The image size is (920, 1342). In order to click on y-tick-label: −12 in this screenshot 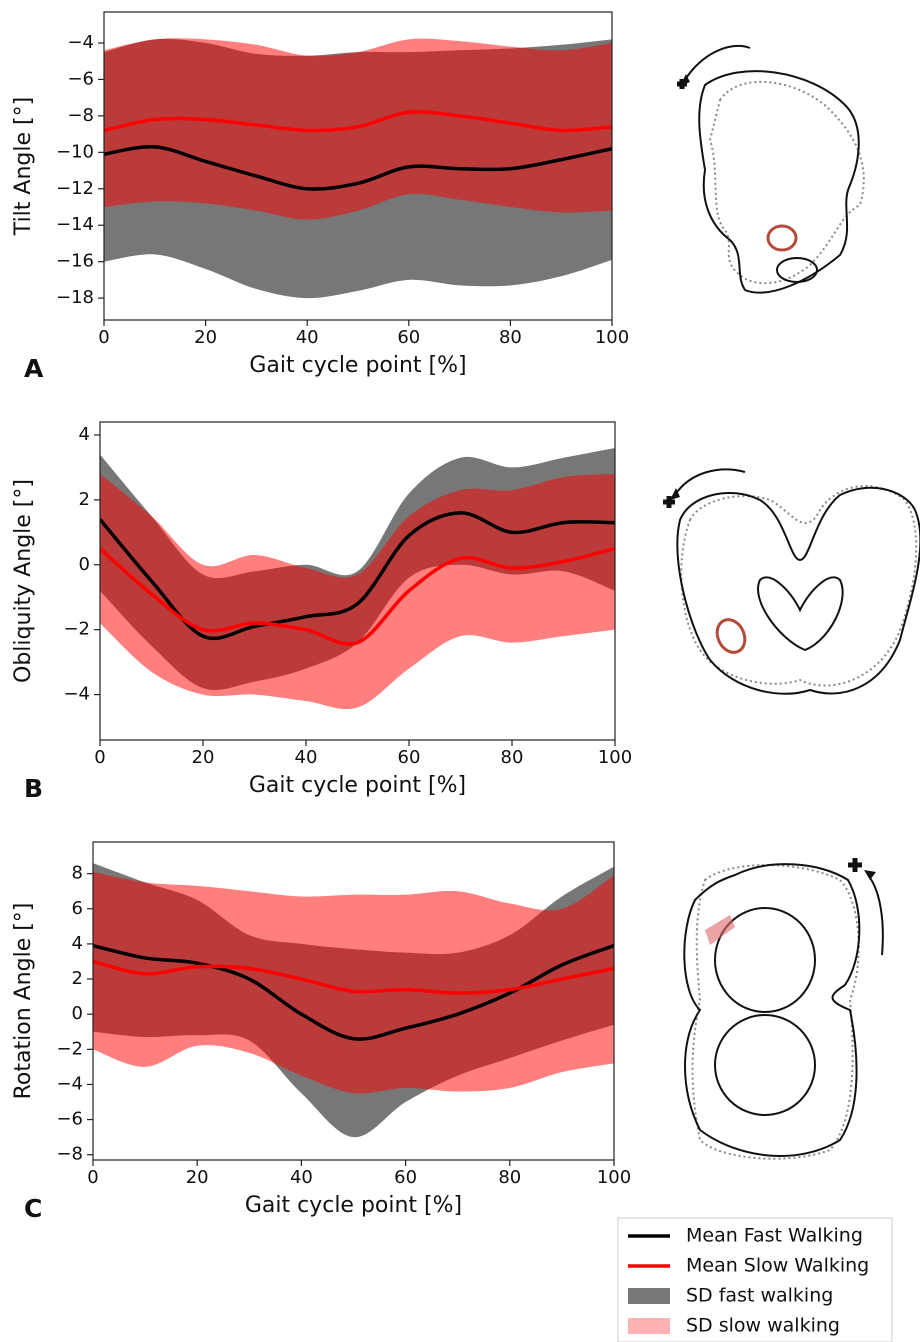, I will do `click(75, 188)`.